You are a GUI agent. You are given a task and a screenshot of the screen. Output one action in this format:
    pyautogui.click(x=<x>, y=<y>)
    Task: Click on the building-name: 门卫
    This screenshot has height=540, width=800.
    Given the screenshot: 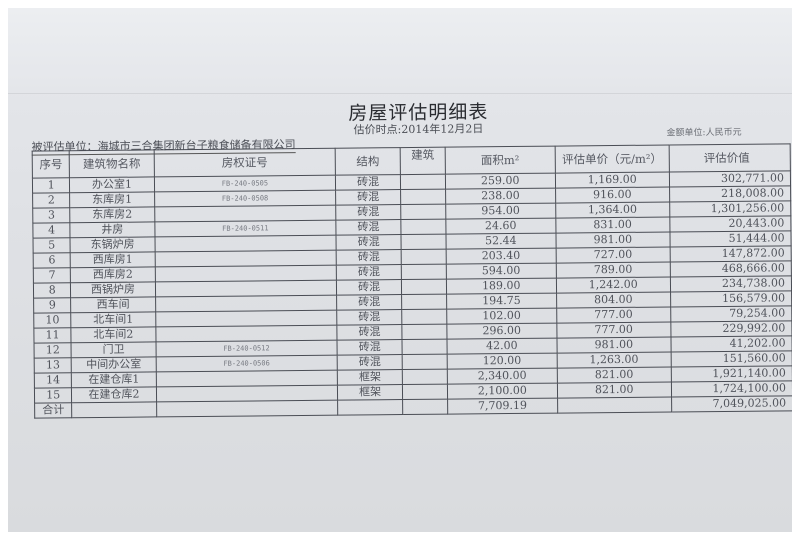 What is the action you would take?
    pyautogui.click(x=113, y=349)
    